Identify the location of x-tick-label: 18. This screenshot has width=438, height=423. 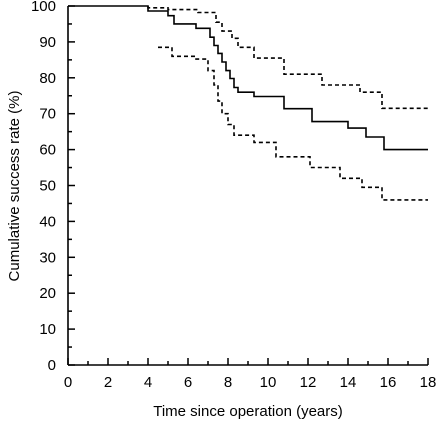
(428, 382).